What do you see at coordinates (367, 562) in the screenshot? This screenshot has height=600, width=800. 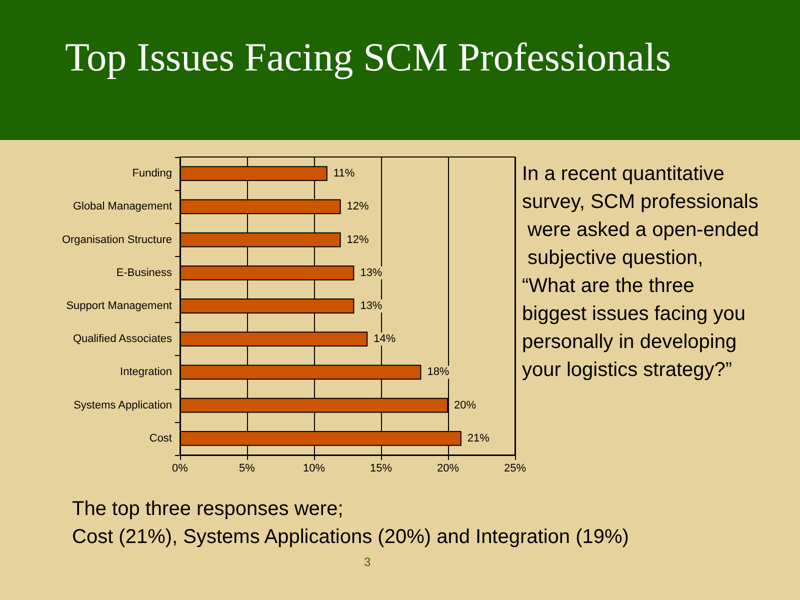 I see `text: 3` at bounding box center [367, 562].